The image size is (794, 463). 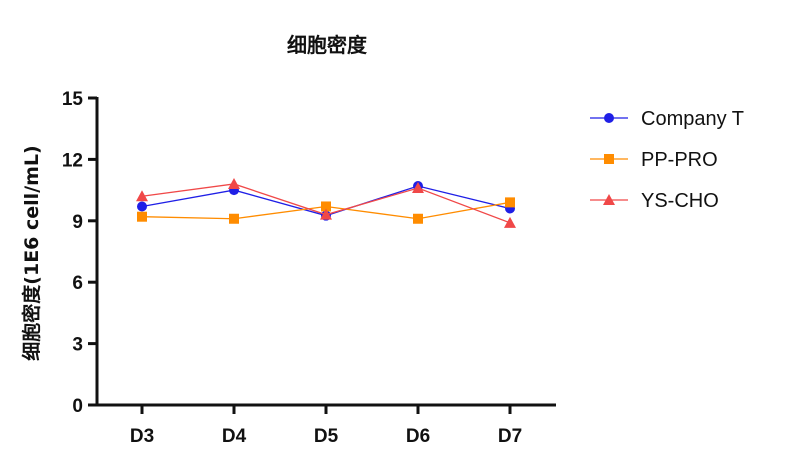 I want to click on x-tick-label: D5, so click(x=326, y=436).